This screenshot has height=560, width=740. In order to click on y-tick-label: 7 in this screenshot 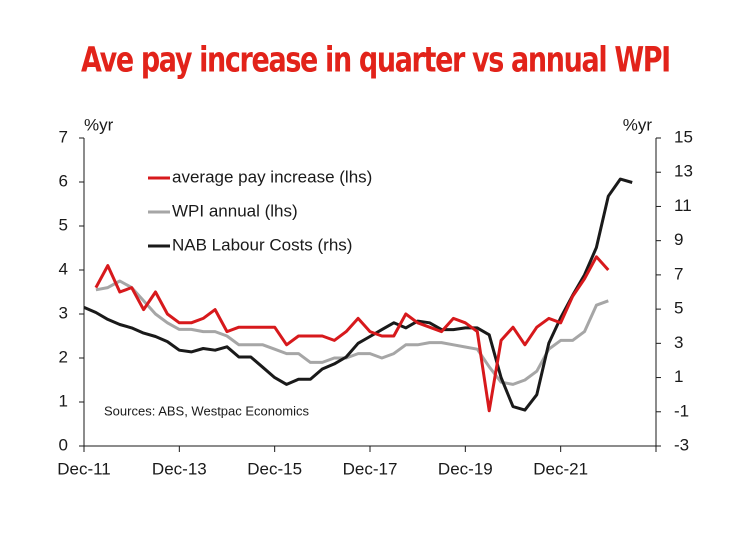, I will do `click(63, 136)`.